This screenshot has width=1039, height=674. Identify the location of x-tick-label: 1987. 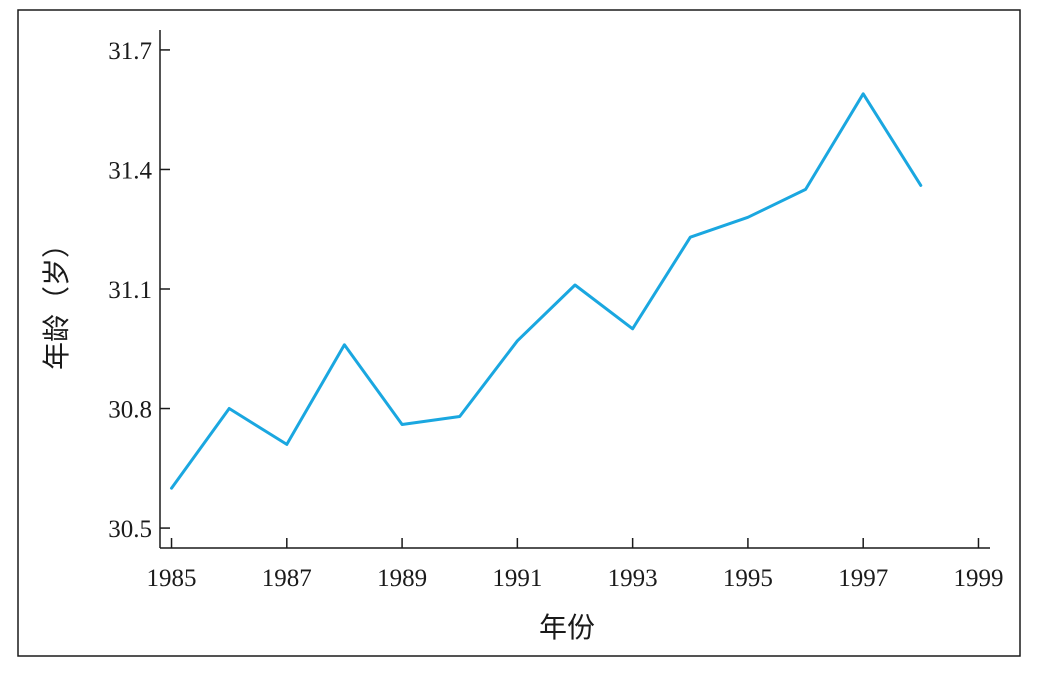
(287, 578).